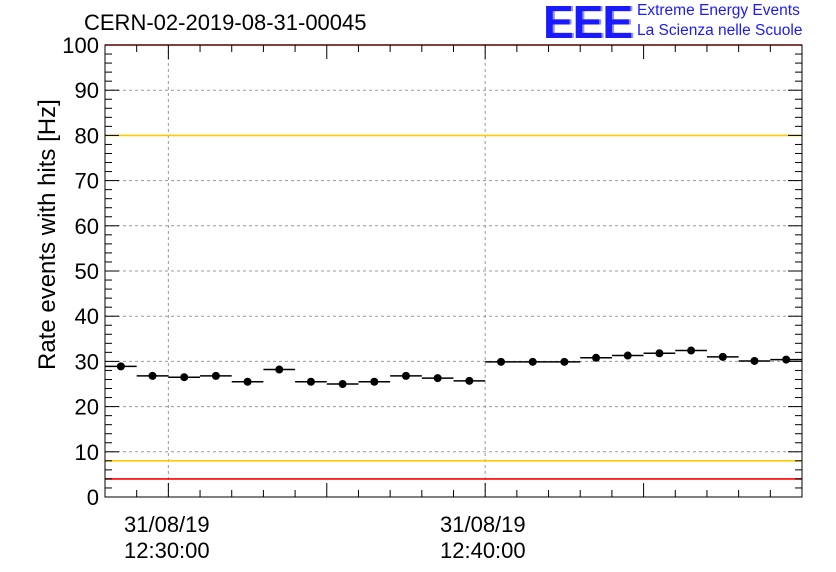  I want to click on y-tick-label: 40, so click(87, 316).